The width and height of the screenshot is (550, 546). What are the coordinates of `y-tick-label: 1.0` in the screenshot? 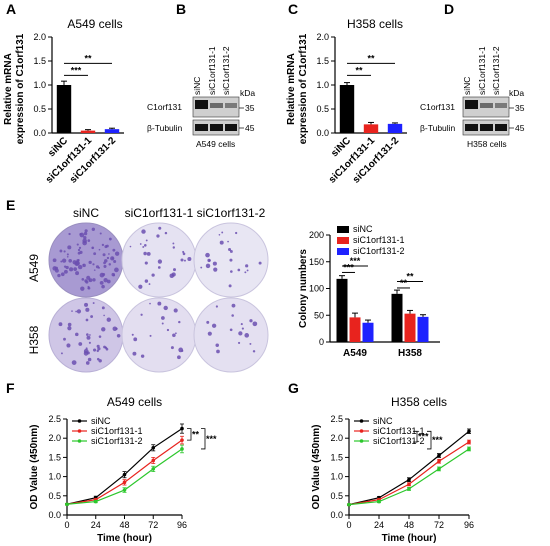 It's located at (336, 477).